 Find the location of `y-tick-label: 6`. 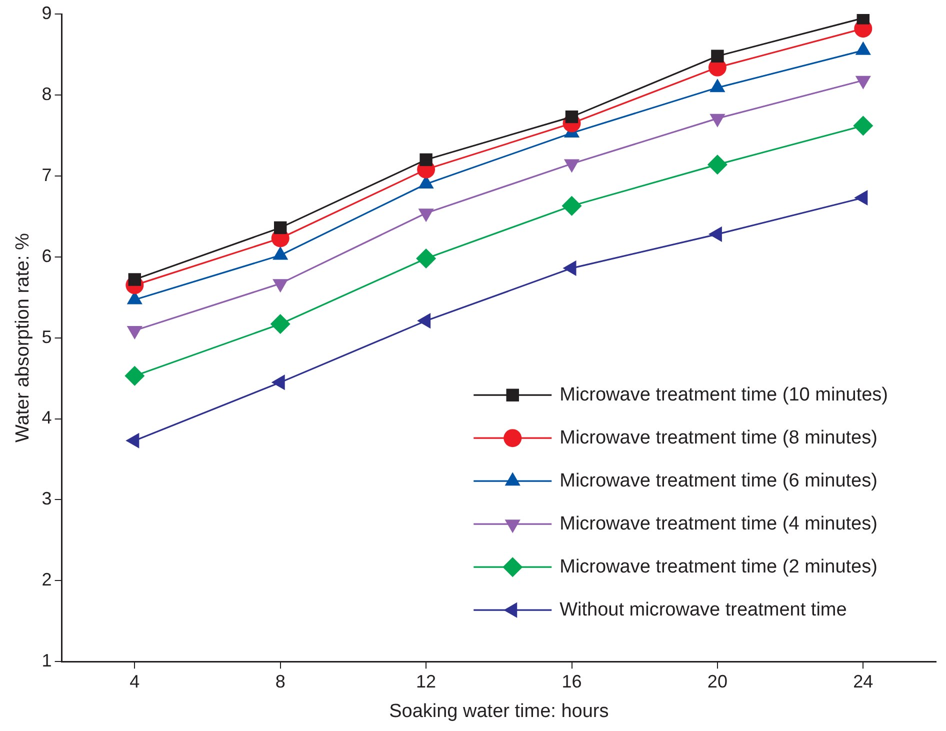

y-tick-label: 6 is located at coordinates (47, 256).